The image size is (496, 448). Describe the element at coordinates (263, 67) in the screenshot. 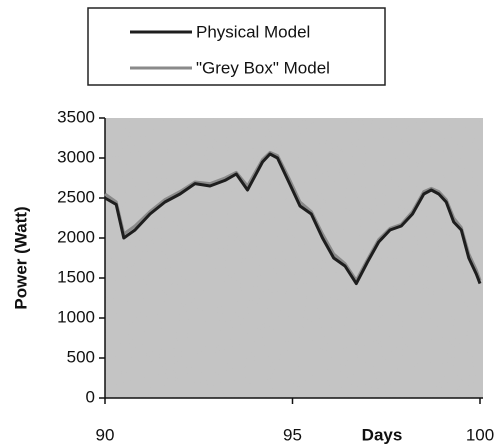

I see `legend-label: "Grey Box" Model` at that location.